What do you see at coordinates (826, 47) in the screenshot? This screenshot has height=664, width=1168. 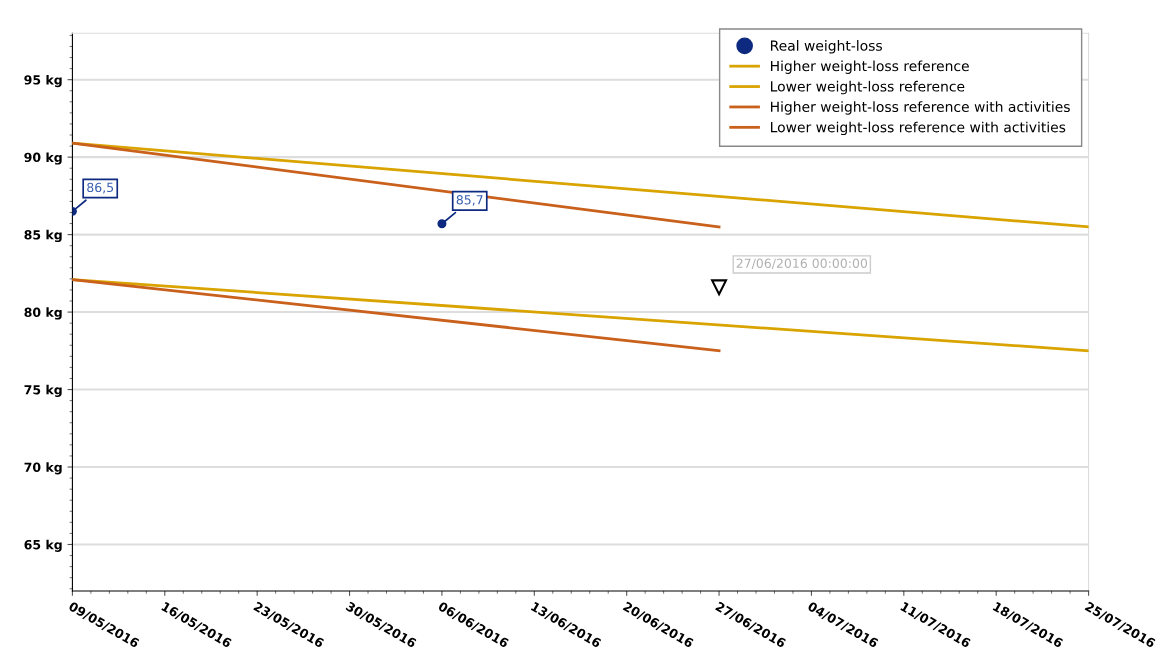 I see `legend-label: Real weight-loss` at bounding box center [826, 47].